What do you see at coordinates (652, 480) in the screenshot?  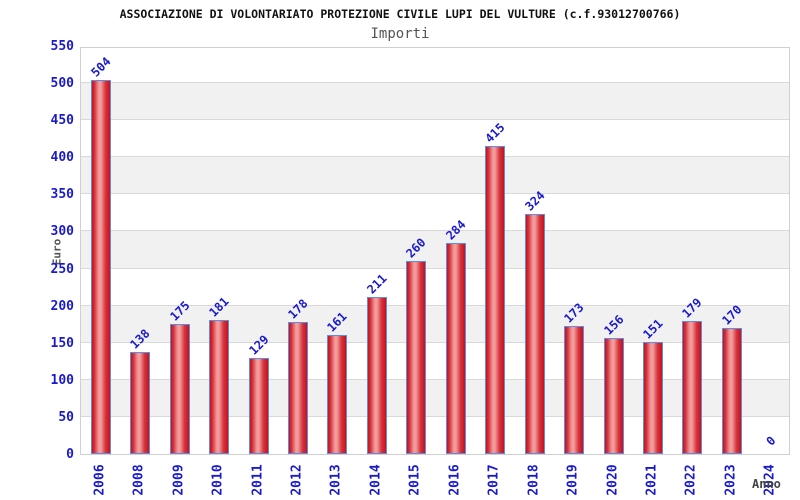 I see `x-tick-label: 2021` at bounding box center [652, 480].